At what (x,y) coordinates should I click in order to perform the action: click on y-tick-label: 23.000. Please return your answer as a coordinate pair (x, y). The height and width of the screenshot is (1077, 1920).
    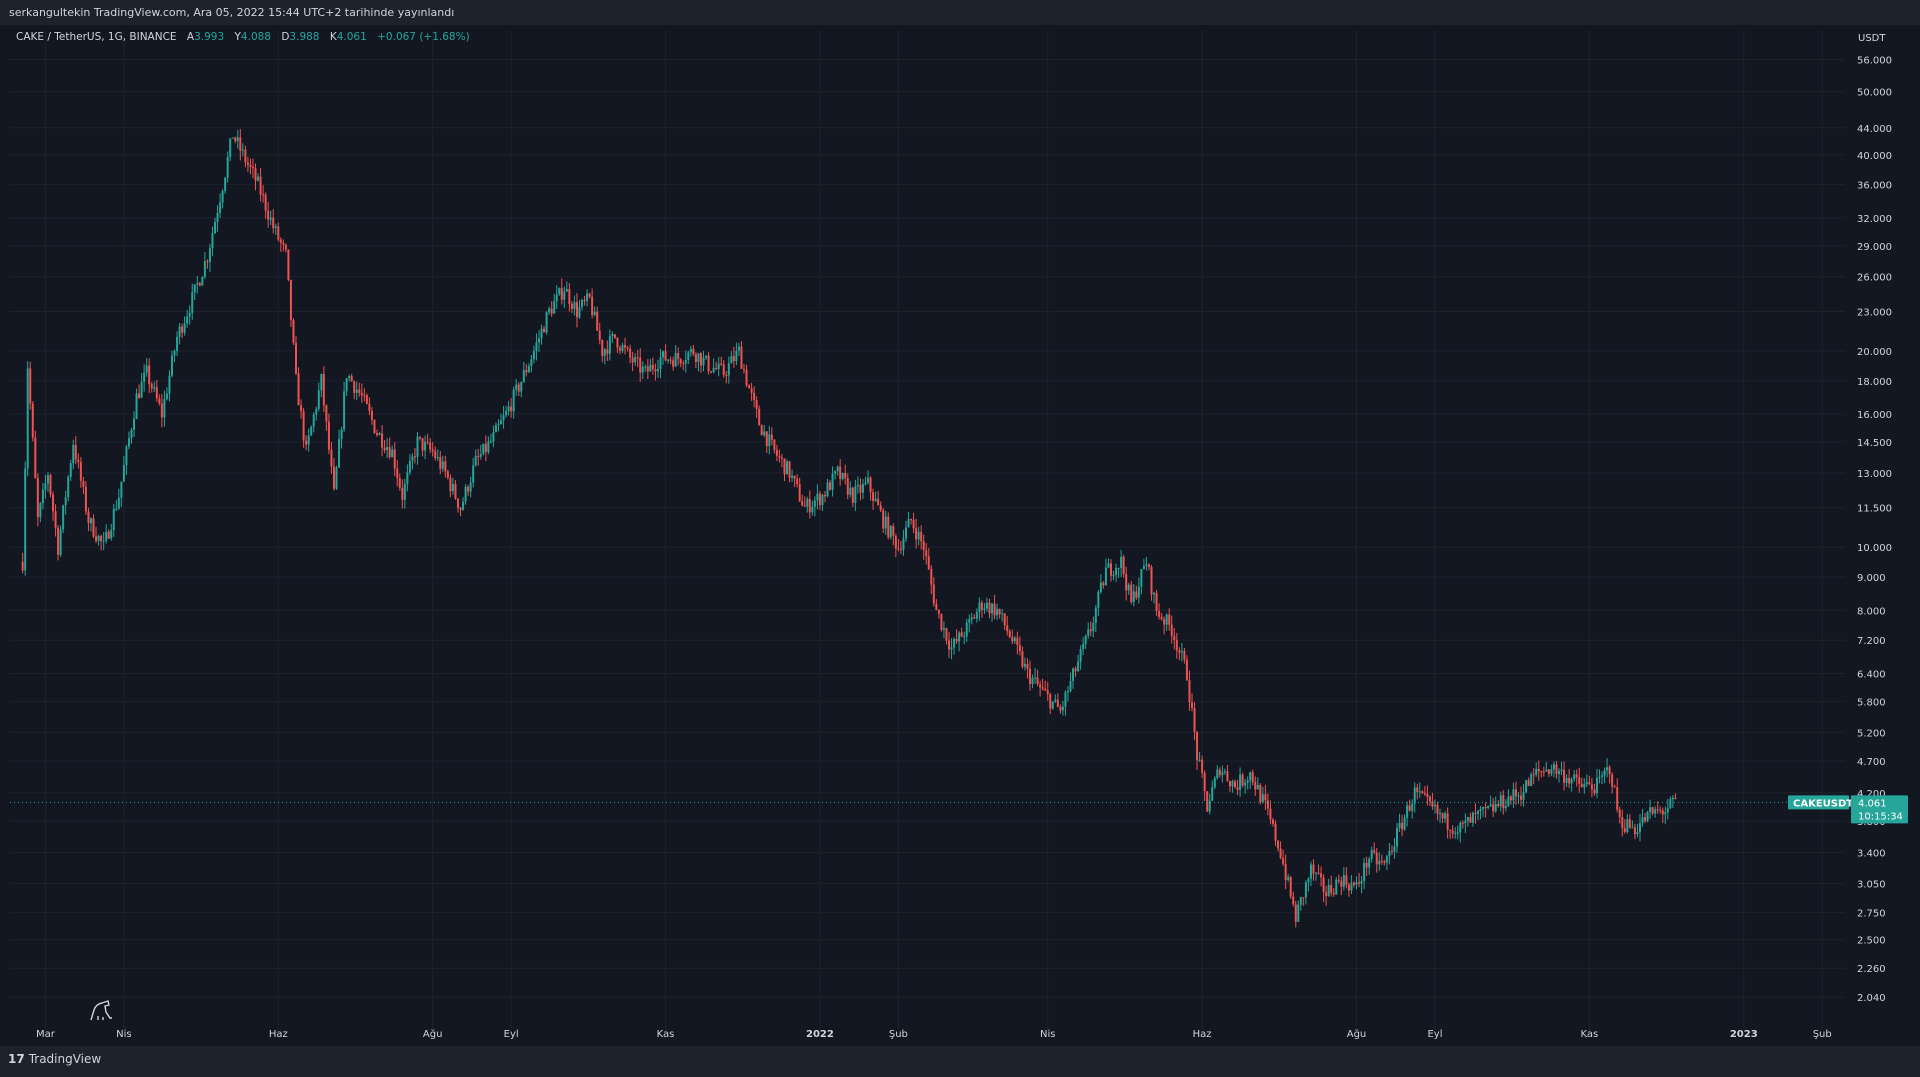
    Looking at the image, I should click on (1874, 312).